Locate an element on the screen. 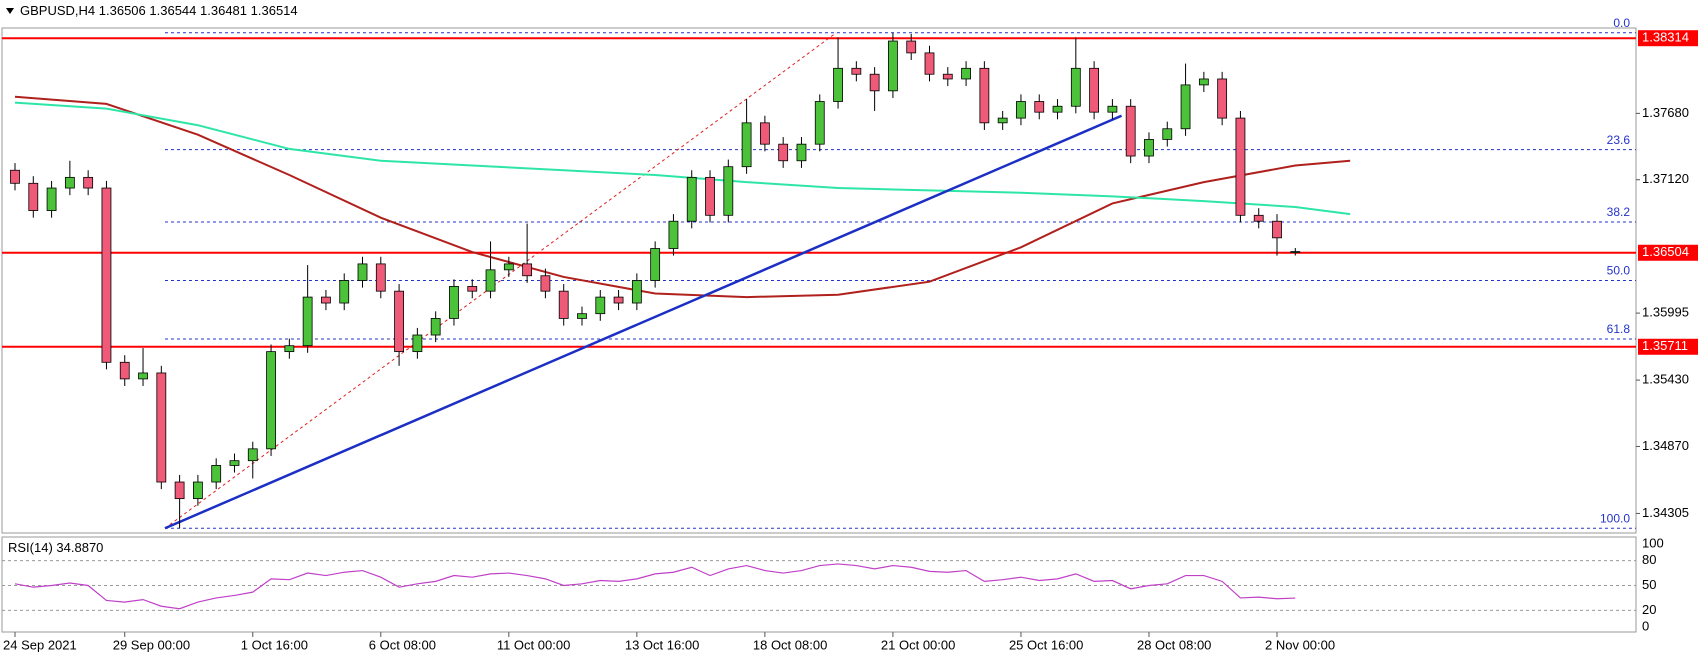 The height and width of the screenshot is (656, 1700). x-tick-label: 11 Oct 00:00 is located at coordinates (533, 644).